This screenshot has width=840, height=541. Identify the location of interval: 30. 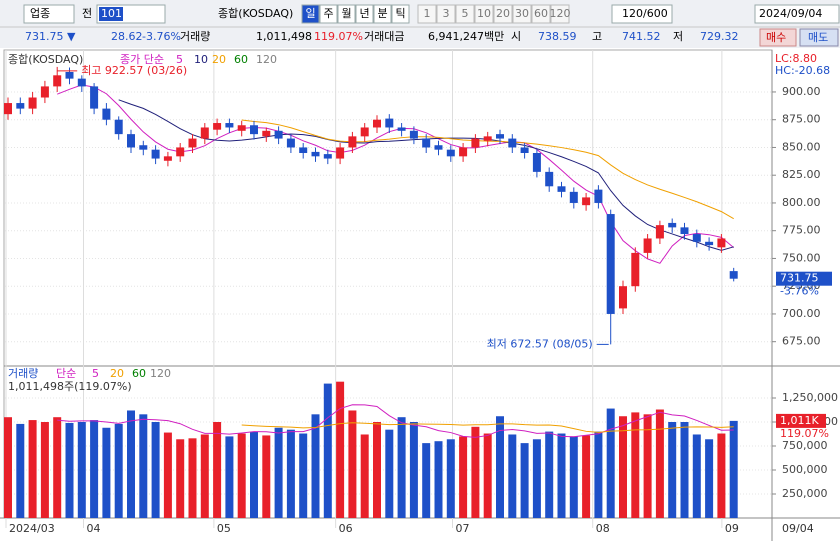
(522, 13).